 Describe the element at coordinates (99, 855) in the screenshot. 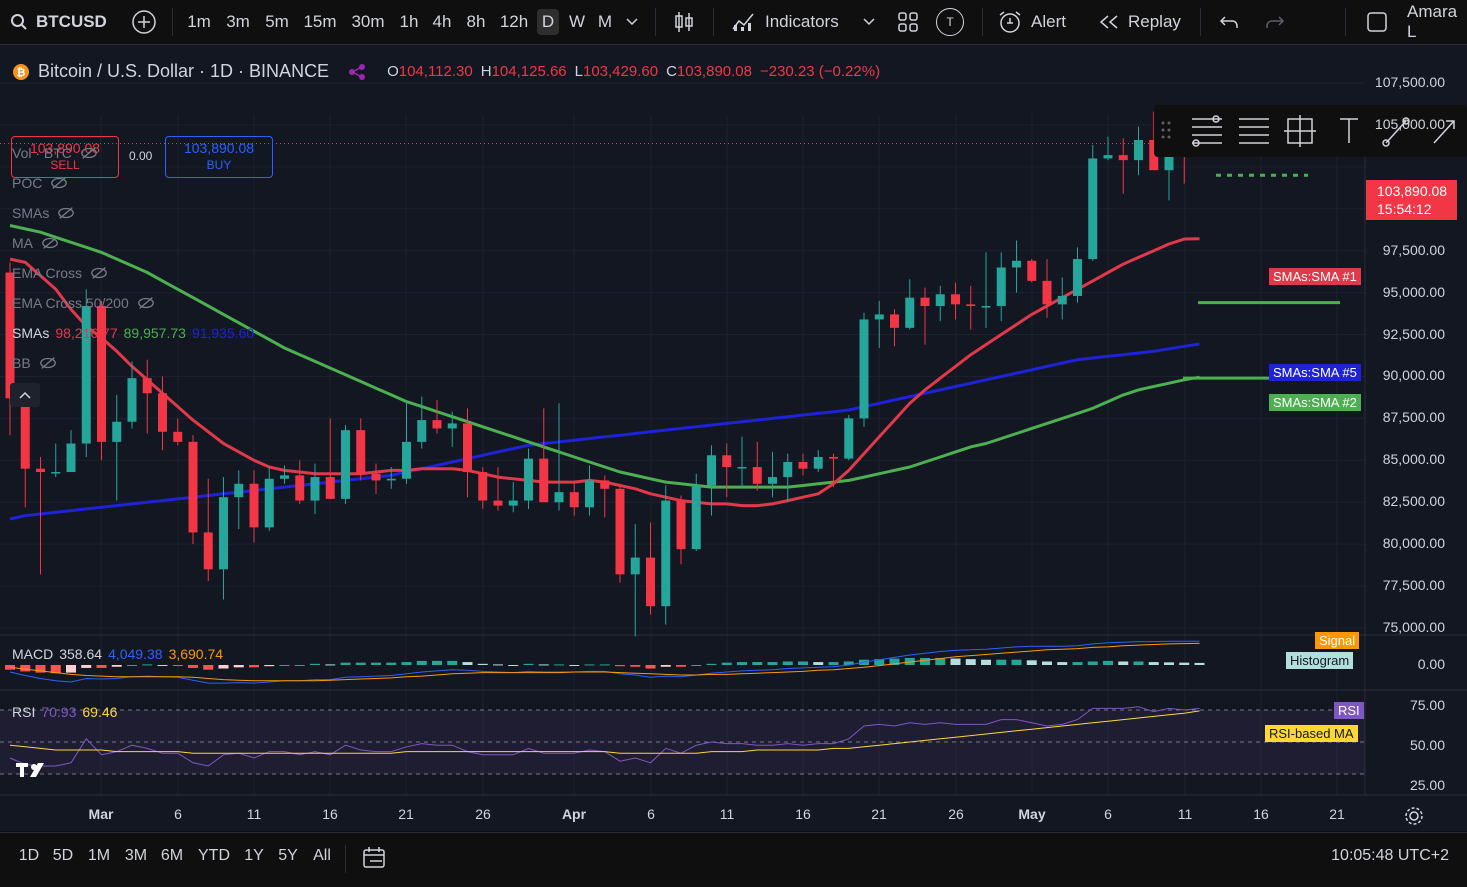

I see `range-1m: 1M` at that location.